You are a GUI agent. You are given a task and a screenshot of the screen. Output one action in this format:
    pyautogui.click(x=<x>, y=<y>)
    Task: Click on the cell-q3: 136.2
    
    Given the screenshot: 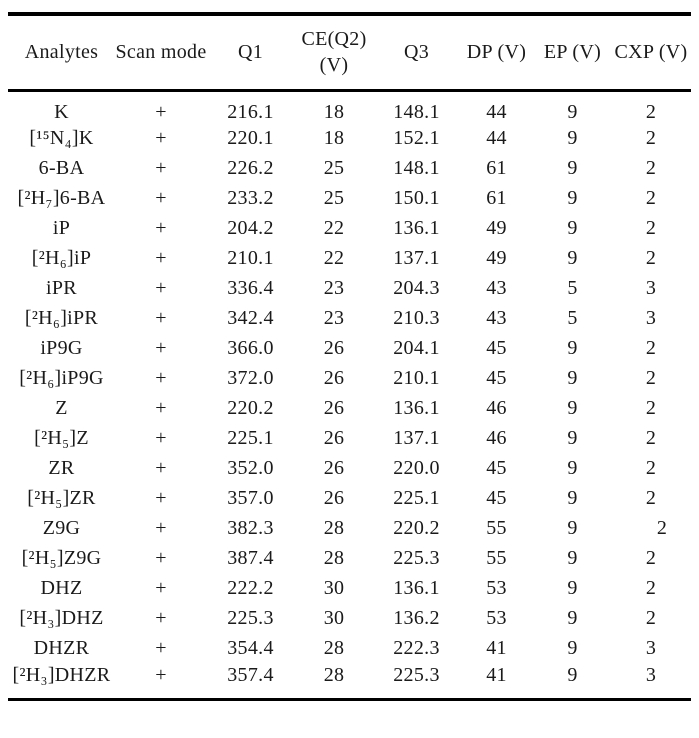 What is the action you would take?
    pyautogui.click(x=416, y=618)
    